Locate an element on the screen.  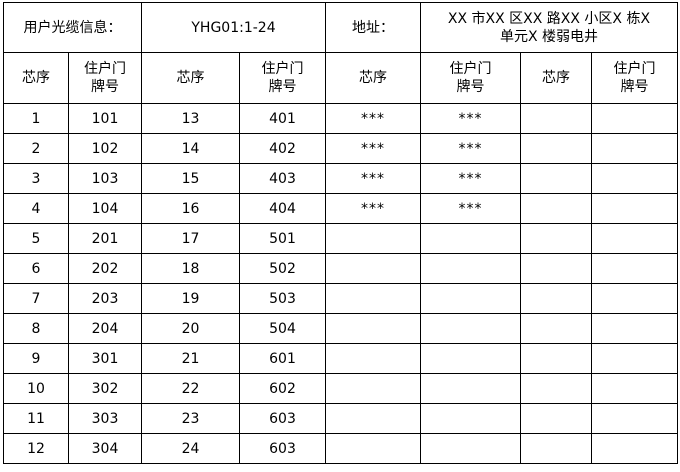
table-row: 2 102 14 402 *** *** is located at coordinates (340, 148).